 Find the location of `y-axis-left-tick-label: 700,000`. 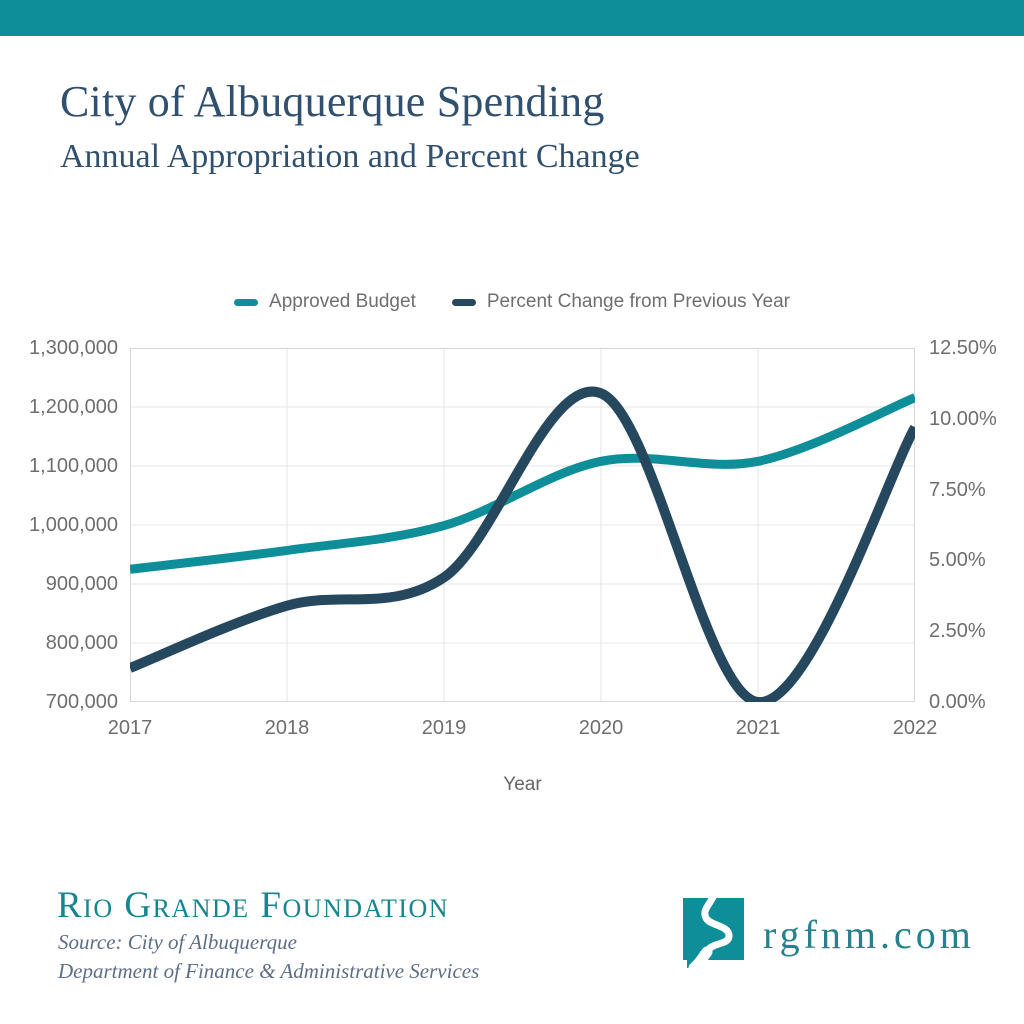

y-axis-left-tick-label: 700,000 is located at coordinates (81, 702).